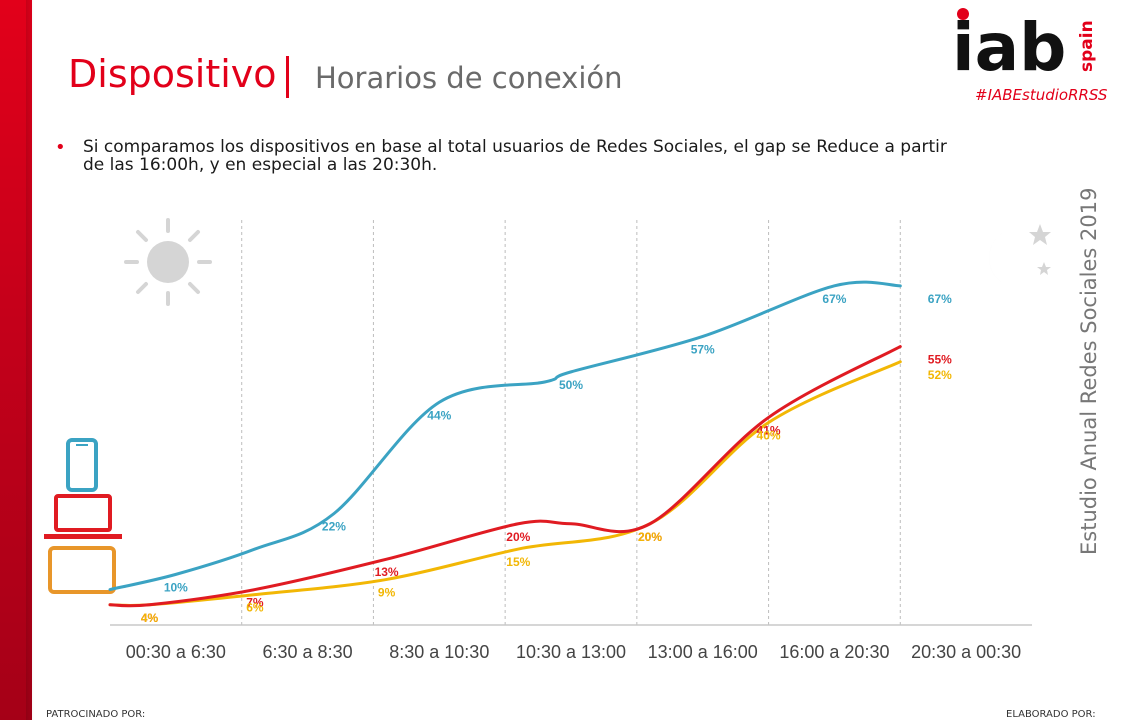  I want to click on side-label: Estudio Anual Redes Sociales 2019, so click(1089, 371).